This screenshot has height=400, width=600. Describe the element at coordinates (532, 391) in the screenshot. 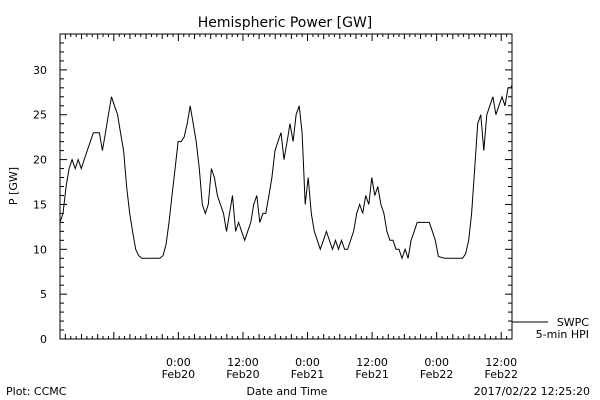

I see `plot-timestamp: 2017/02/22 12:25:20` at that location.